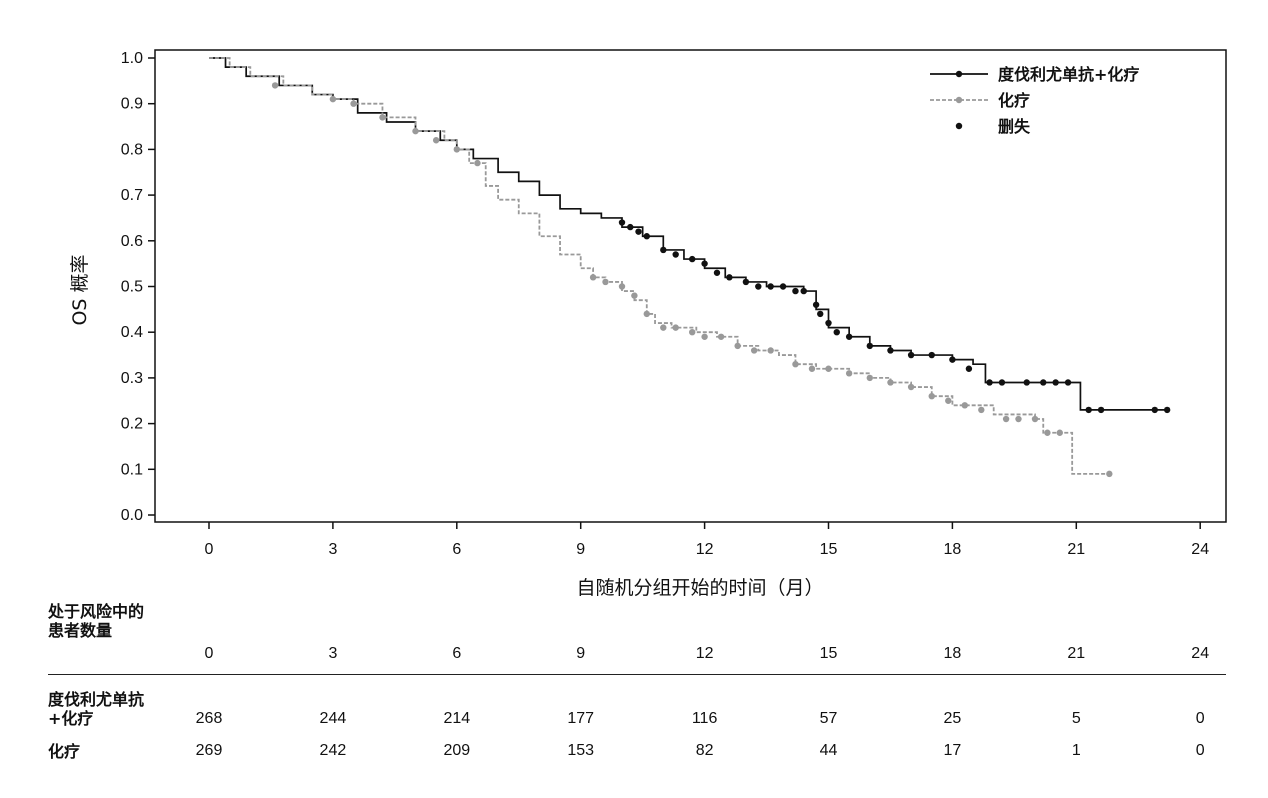 The width and height of the screenshot is (1268, 798). What do you see at coordinates (132, 241) in the screenshot?
I see `y-tick-label: 0.6` at bounding box center [132, 241].